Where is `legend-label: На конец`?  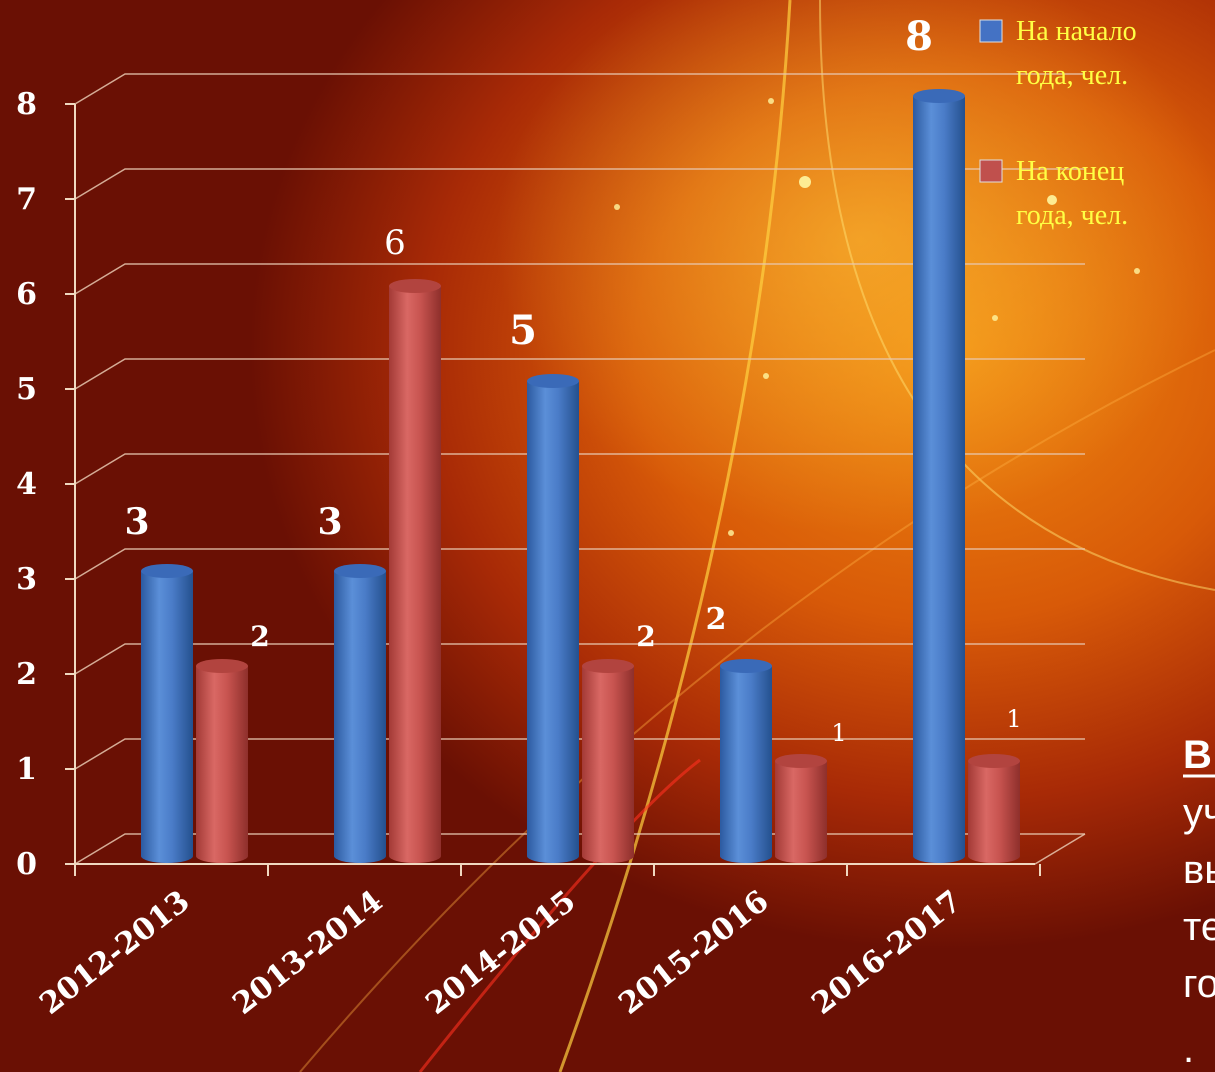 legend-label: На конец is located at coordinates (1070, 171).